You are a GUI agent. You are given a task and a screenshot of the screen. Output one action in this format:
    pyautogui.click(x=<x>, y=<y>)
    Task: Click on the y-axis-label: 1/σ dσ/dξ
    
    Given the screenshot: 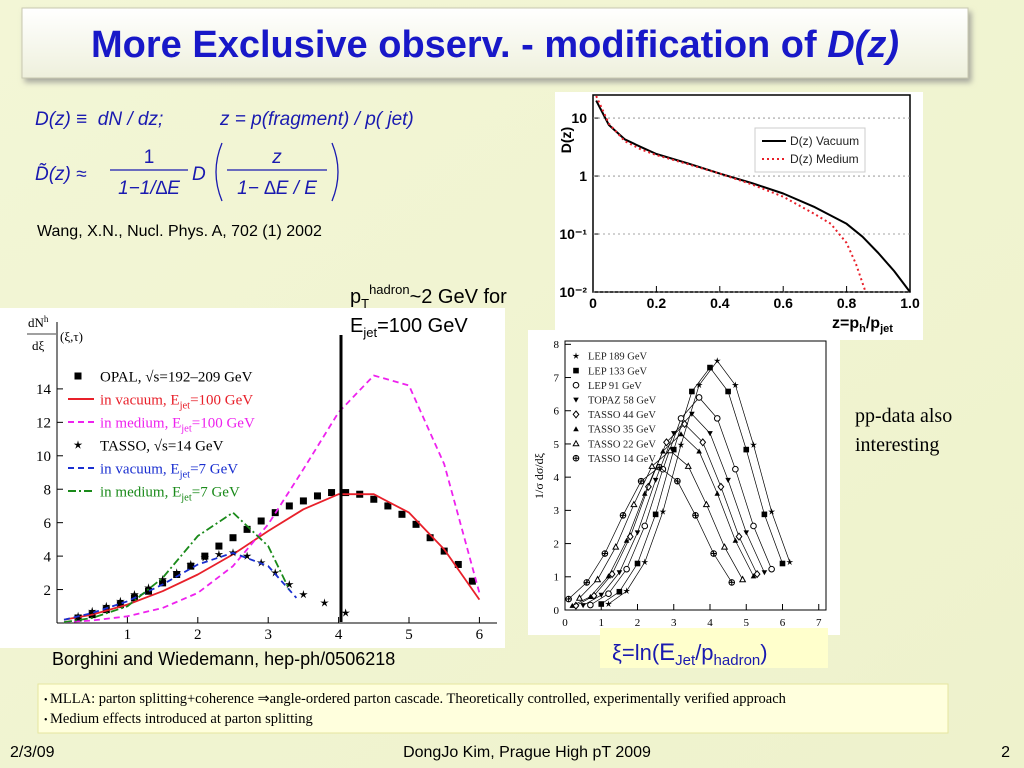 What is the action you would take?
    pyautogui.click(x=539, y=475)
    